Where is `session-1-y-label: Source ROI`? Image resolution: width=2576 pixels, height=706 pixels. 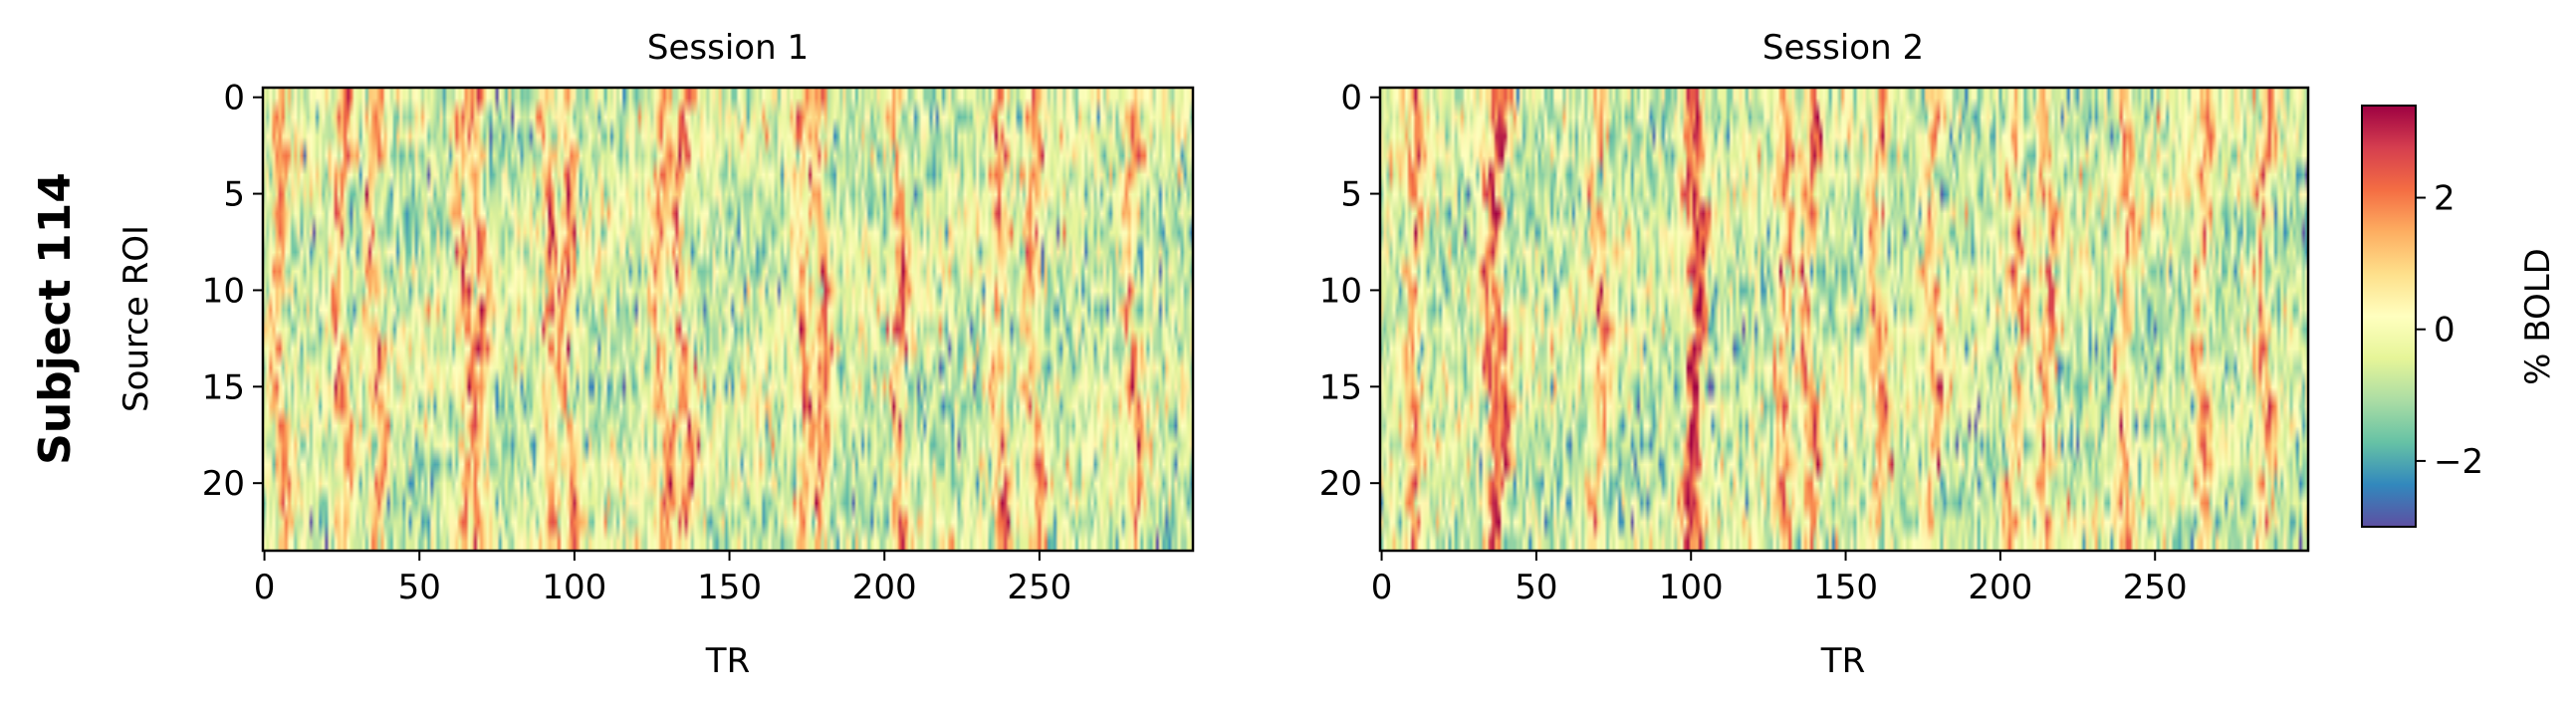
session-1-y-label: Source ROI is located at coordinates (136, 319).